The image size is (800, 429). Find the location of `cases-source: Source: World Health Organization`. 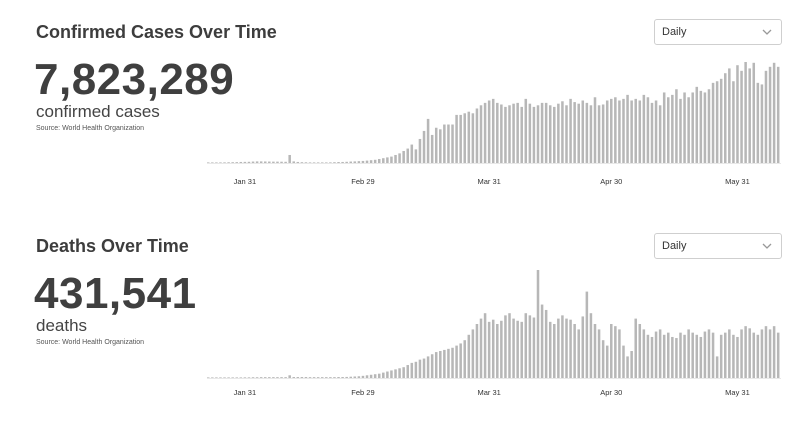

cases-source: Source: World Health Organization is located at coordinates (90, 128).